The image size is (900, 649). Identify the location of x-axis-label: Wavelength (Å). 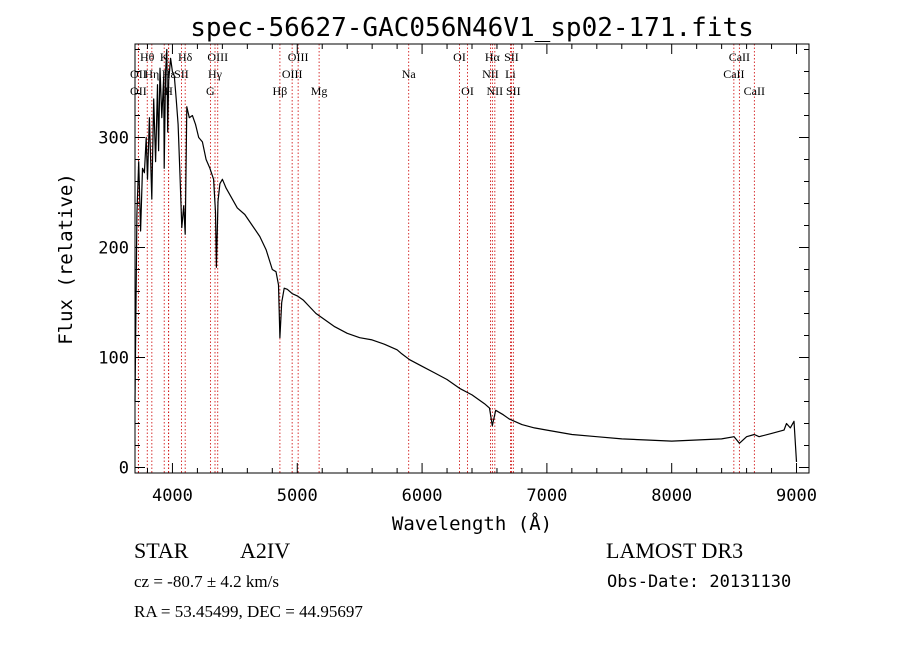
(472, 523).